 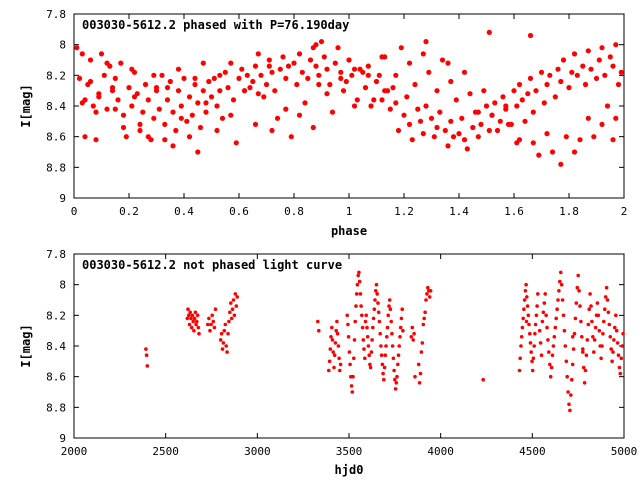 I want to click on y-tick-label: 8, so click(x=62, y=285).